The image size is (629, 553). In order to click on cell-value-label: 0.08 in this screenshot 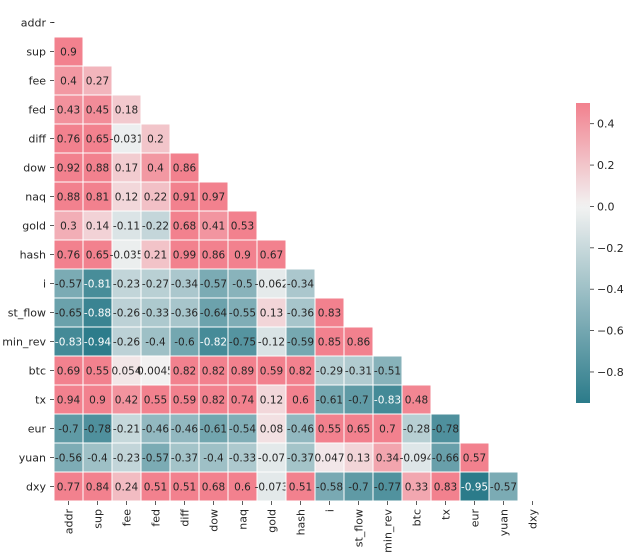, I will do `click(271, 430)`.